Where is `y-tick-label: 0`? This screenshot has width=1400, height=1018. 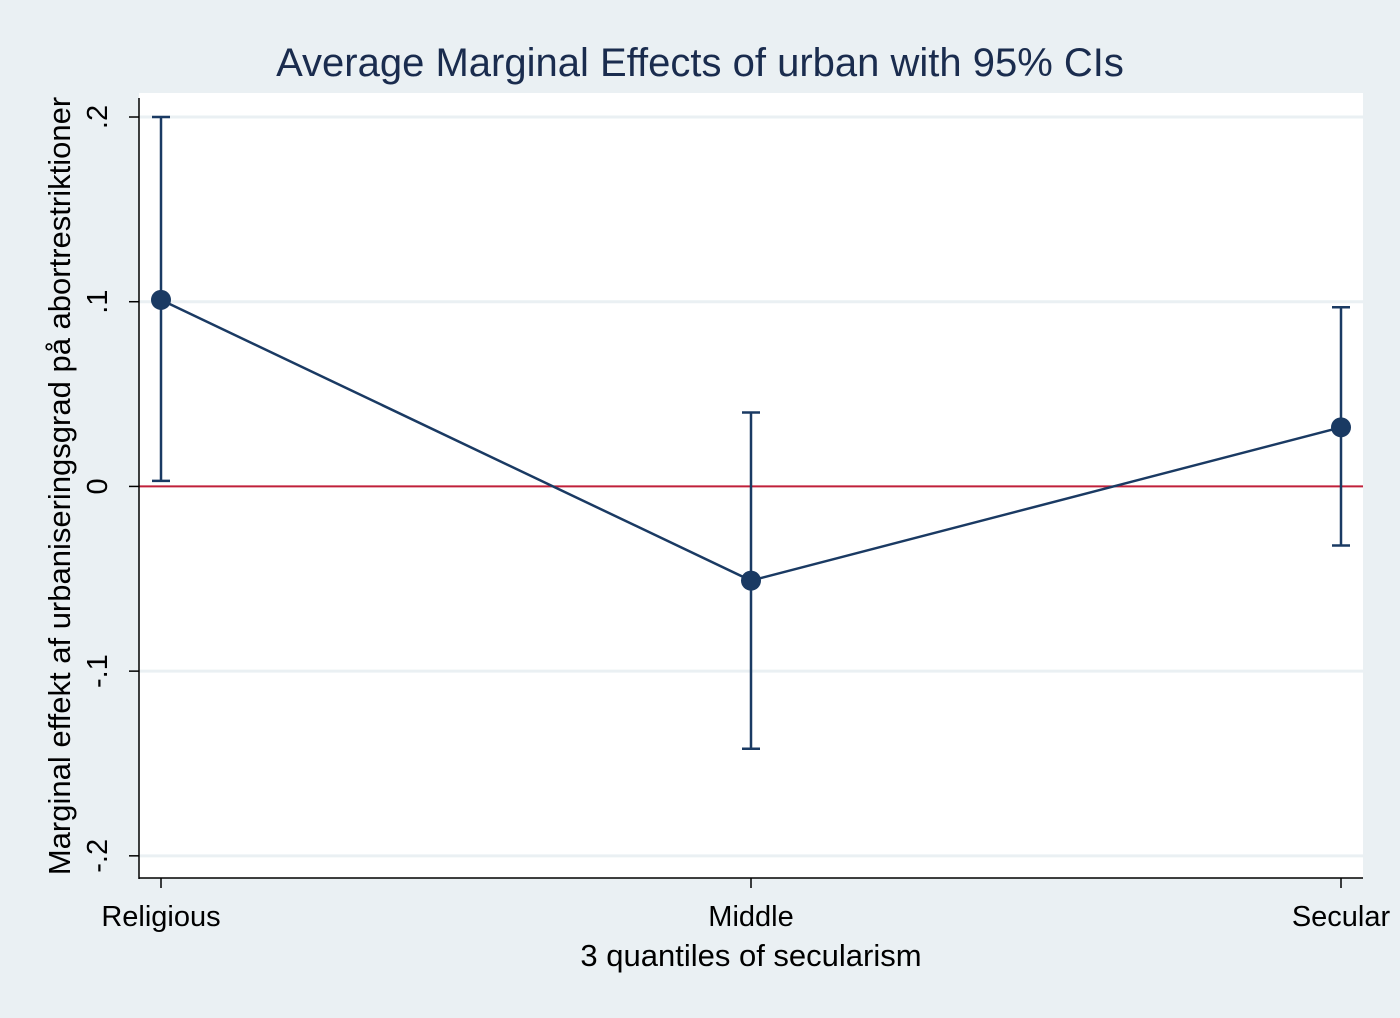
y-tick-label: 0 is located at coordinates (98, 486).